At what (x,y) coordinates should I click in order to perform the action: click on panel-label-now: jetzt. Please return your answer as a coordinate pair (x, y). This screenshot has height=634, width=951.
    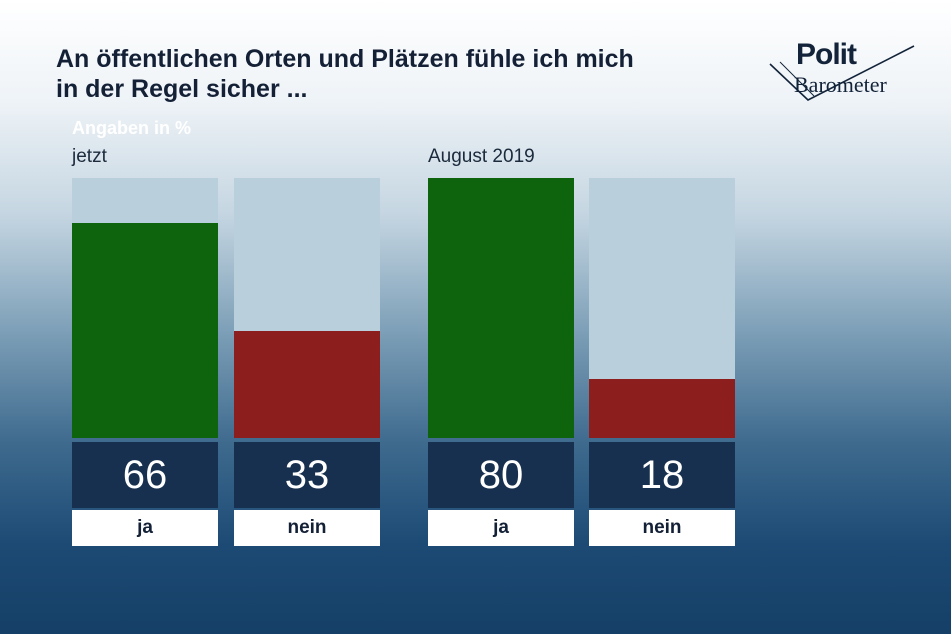
    Looking at the image, I should click on (89, 156).